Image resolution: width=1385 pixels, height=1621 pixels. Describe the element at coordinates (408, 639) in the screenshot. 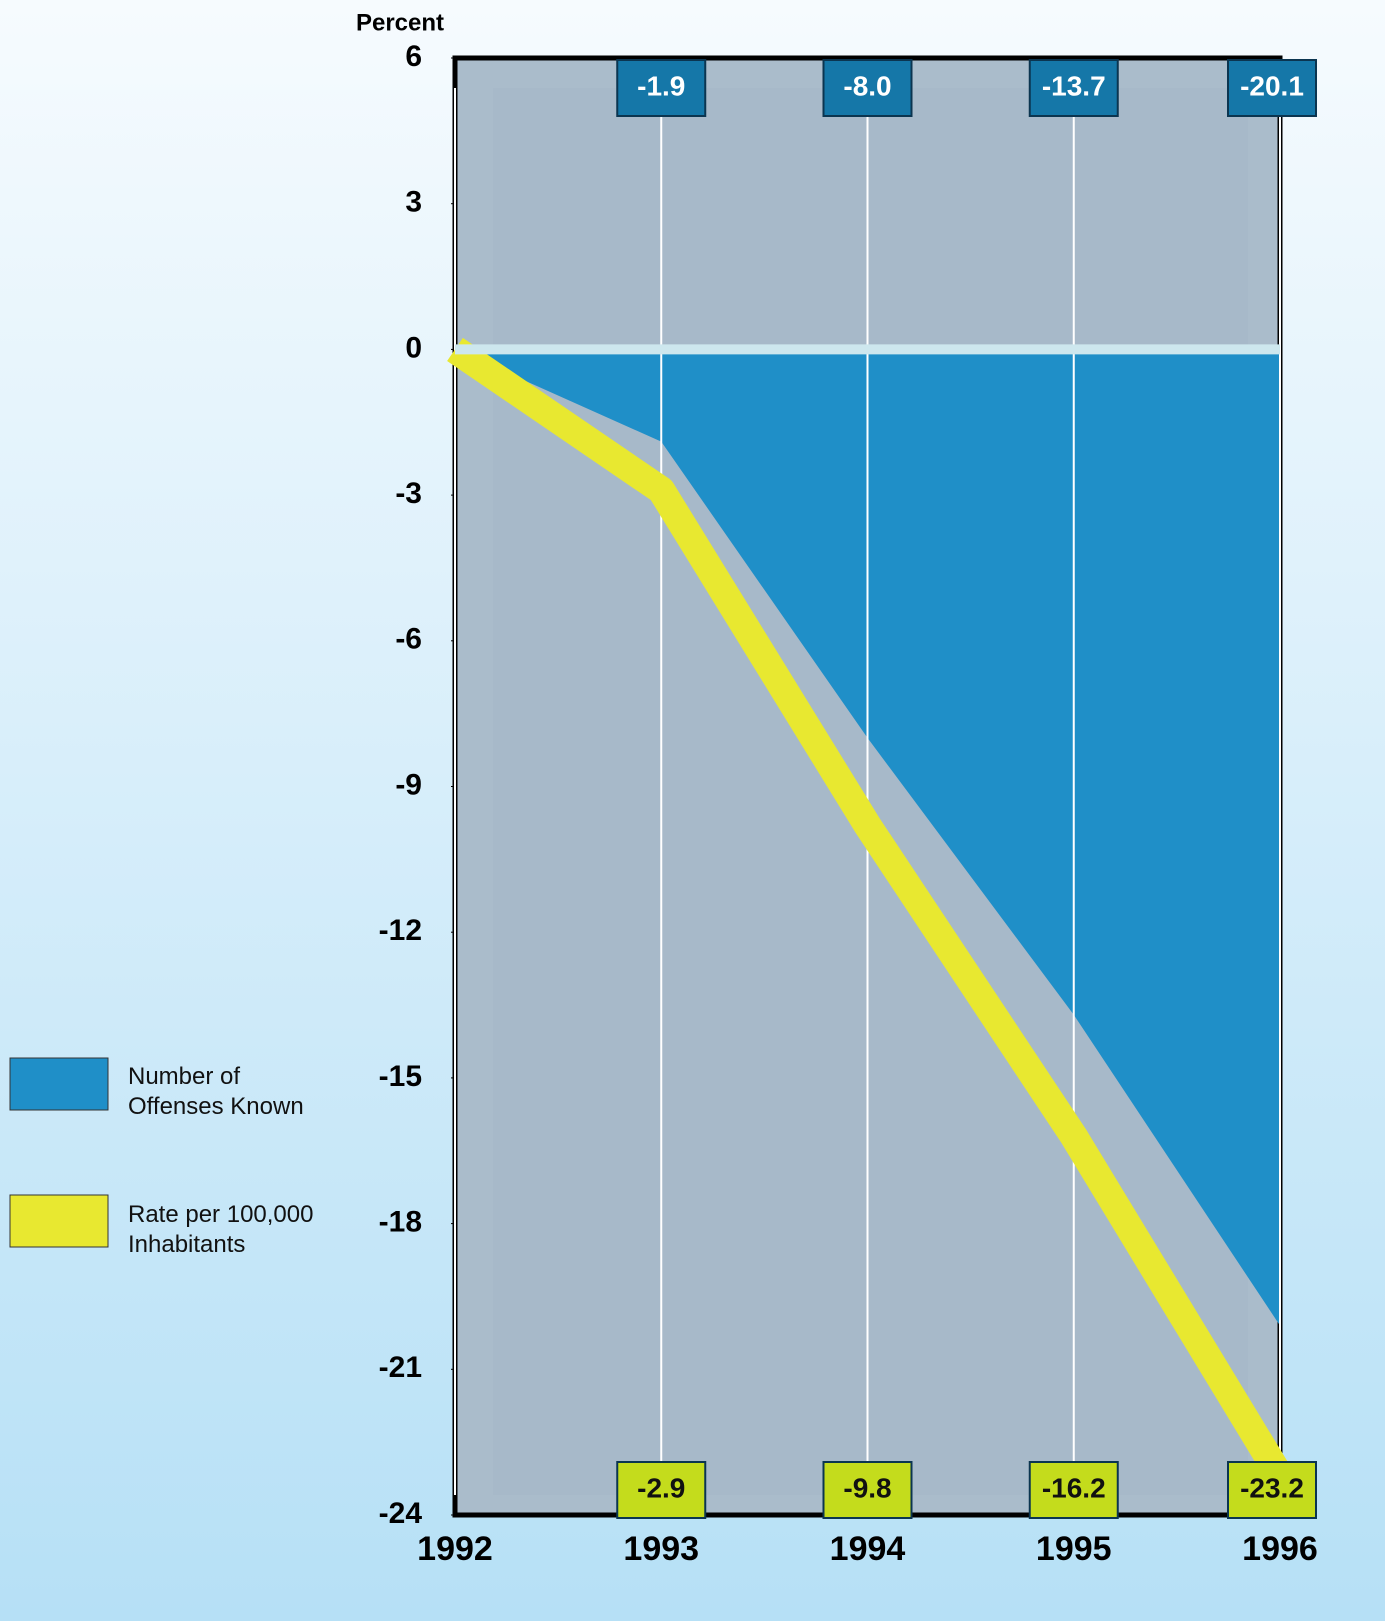

I see `y-tick-label: -6` at that location.